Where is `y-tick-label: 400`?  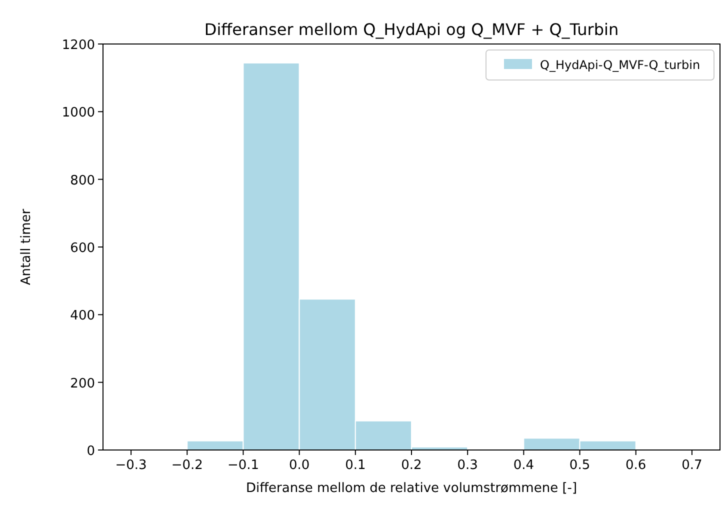
y-tick-label: 400 is located at coordinates (82, 316).